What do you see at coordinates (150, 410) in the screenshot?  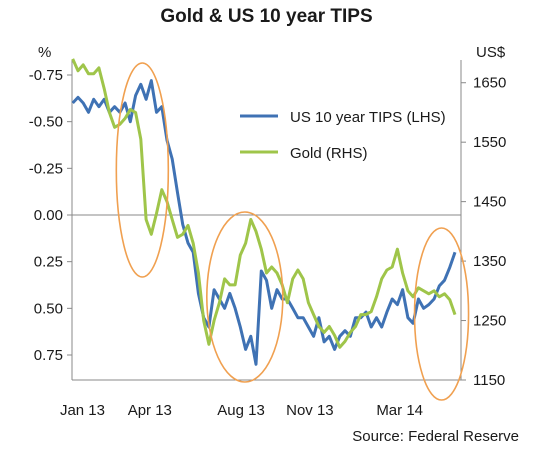 I see `x-tick-label: Apr 13` at bounding box center [150, 410].